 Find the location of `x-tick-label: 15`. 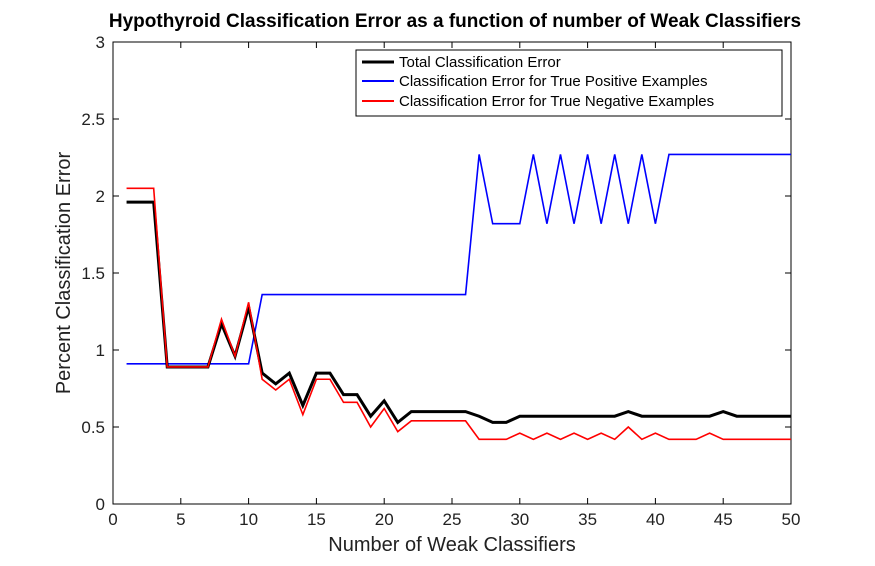

x-tick-label: 15 is located at coordinates (316, 519).